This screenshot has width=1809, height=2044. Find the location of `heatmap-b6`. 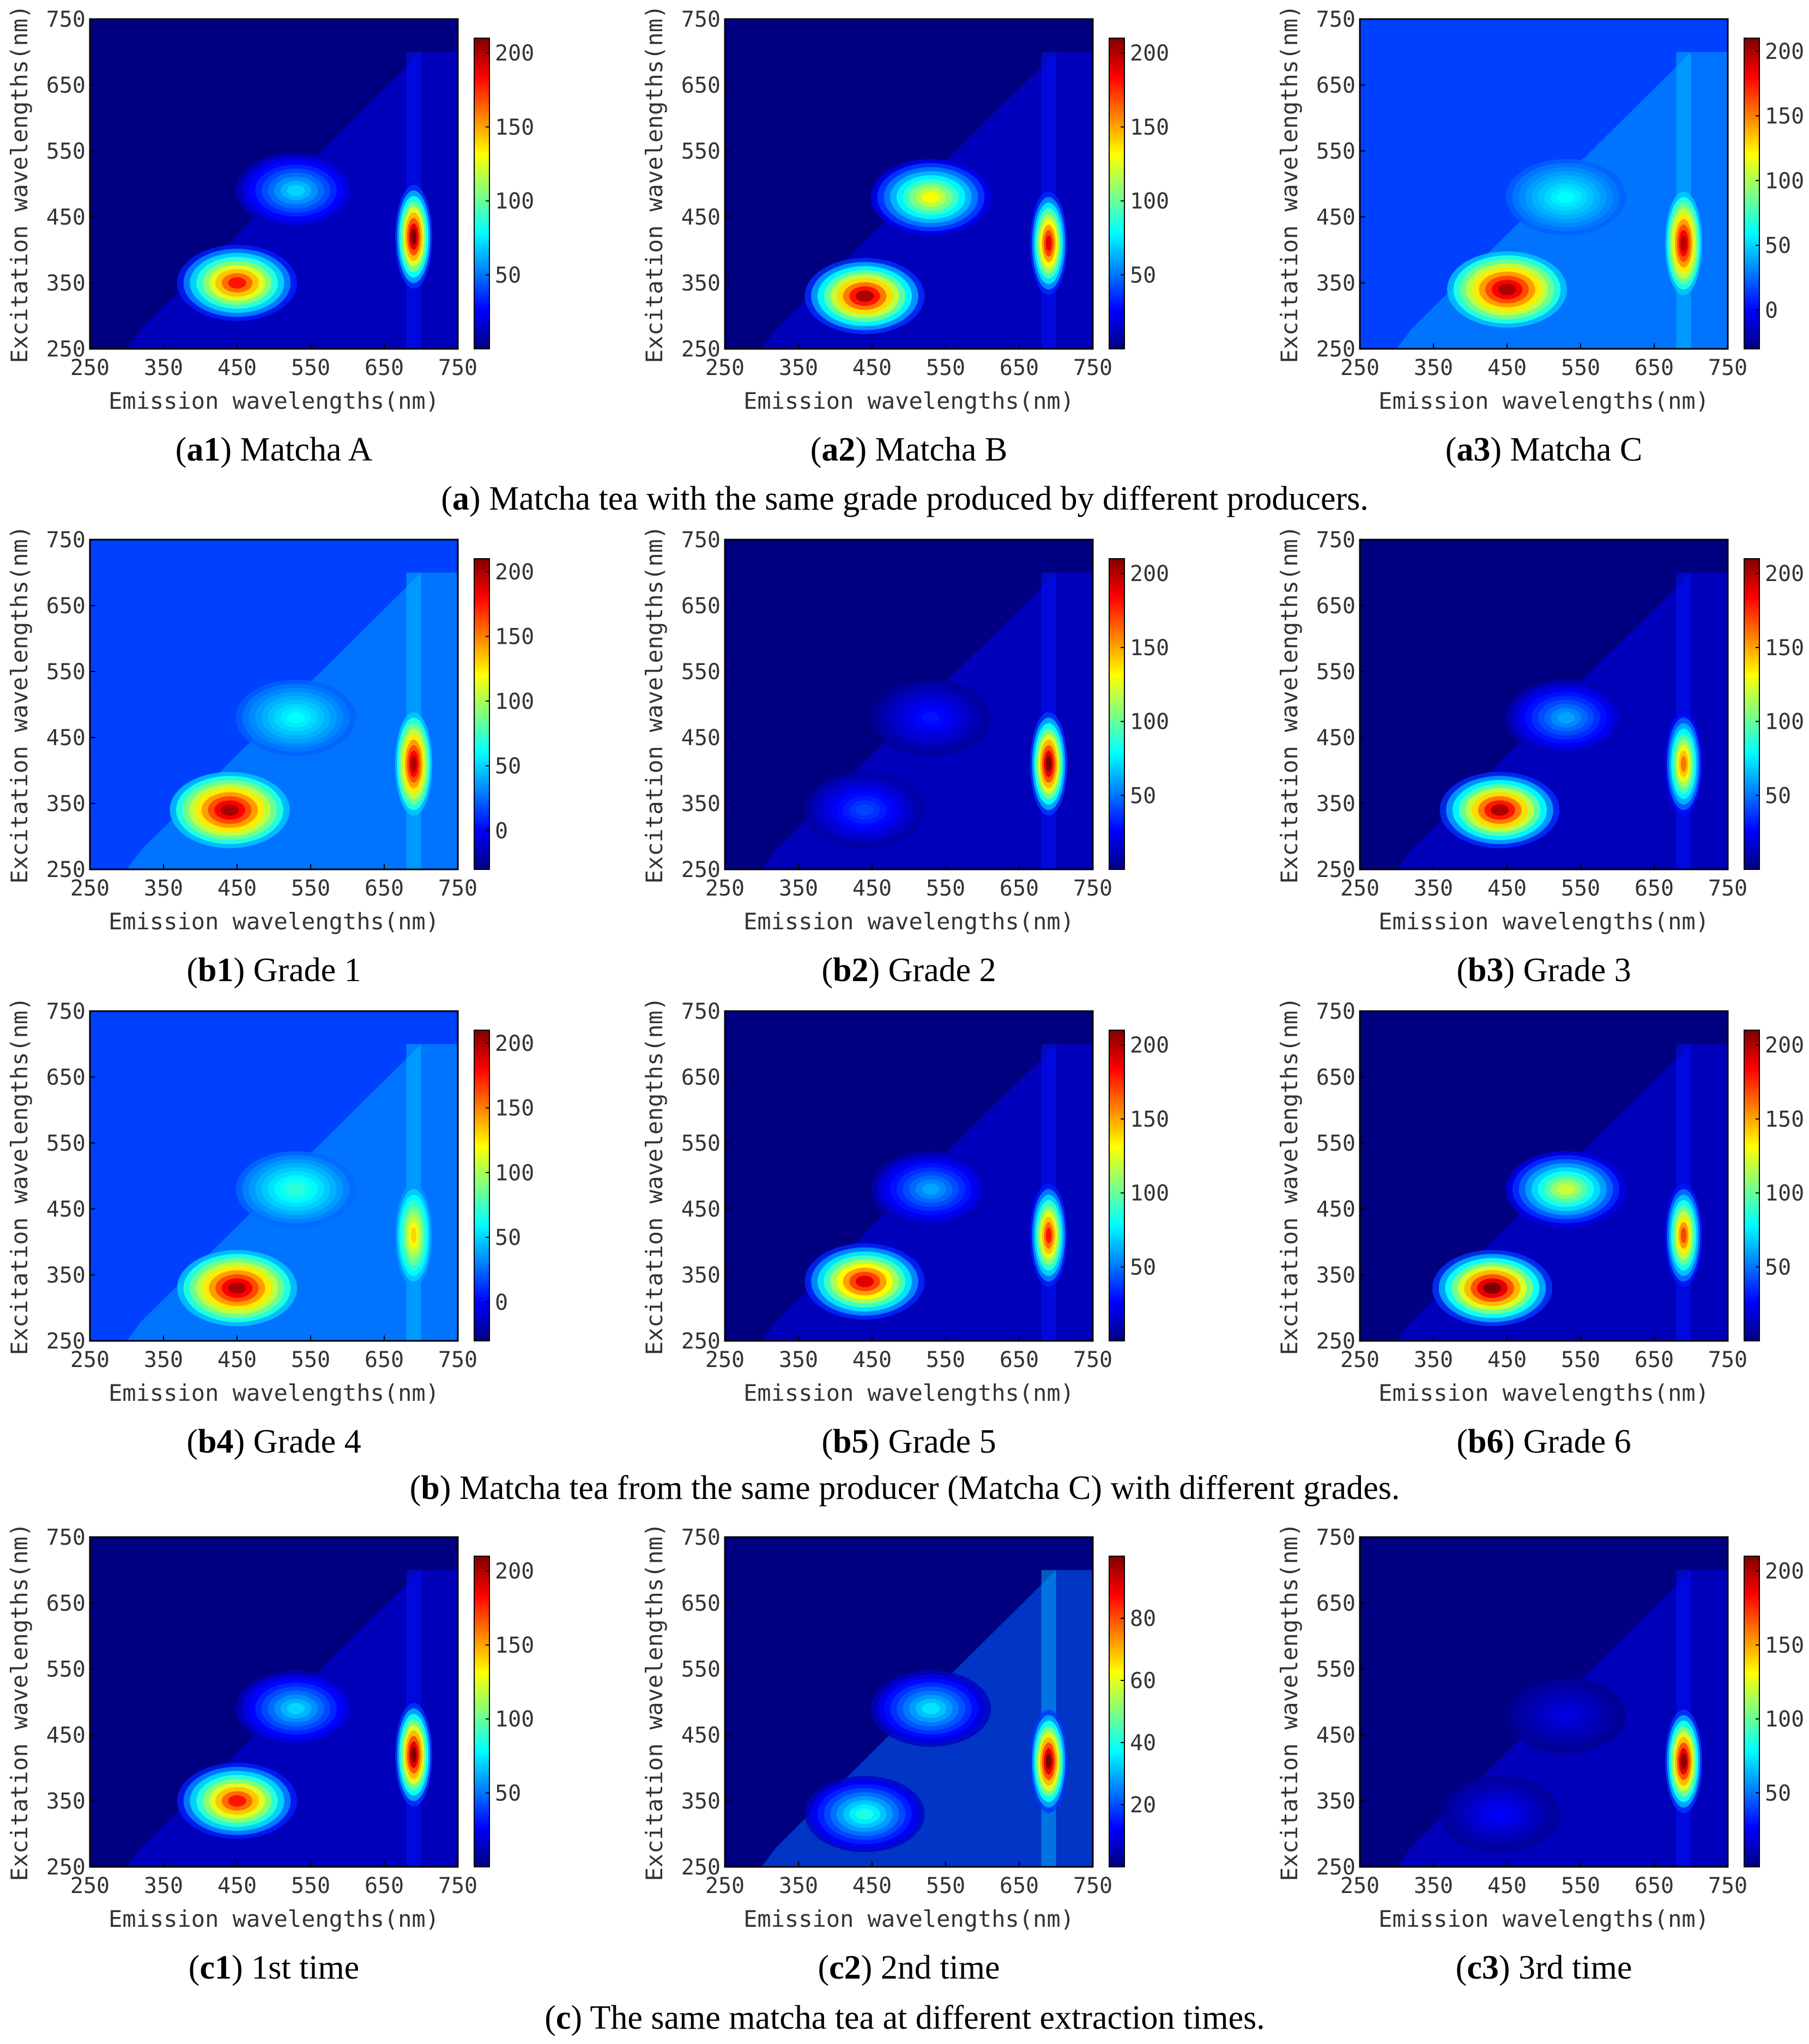

heatmap-b6 is located at coordinates (1544, 1176).